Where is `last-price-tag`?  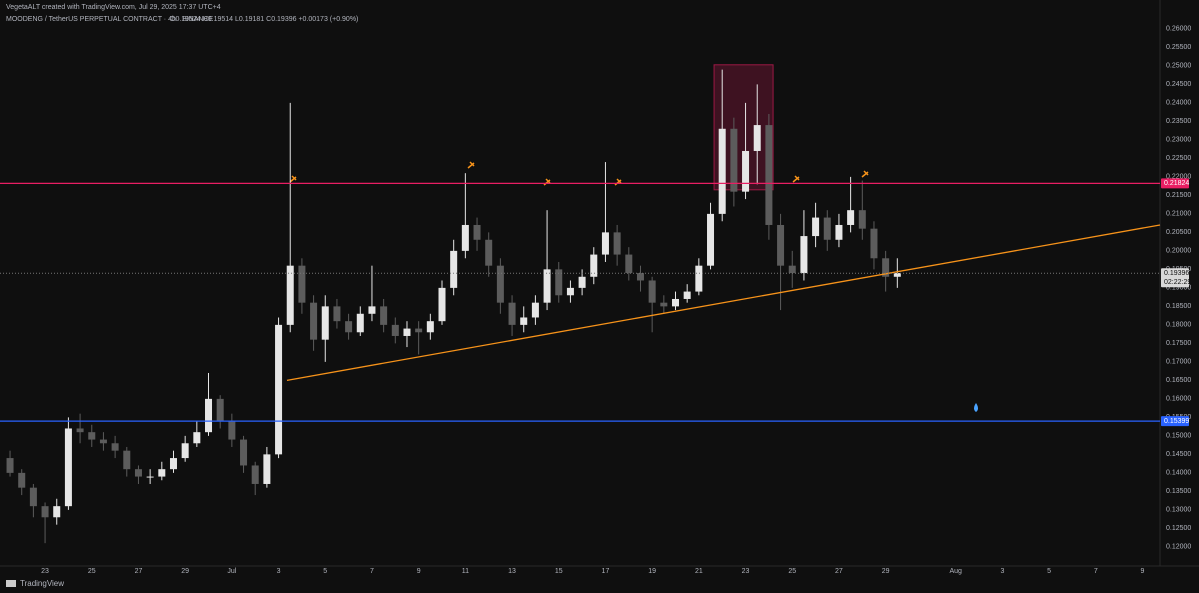 last-price-tag is located at coordinates (1175, 278).